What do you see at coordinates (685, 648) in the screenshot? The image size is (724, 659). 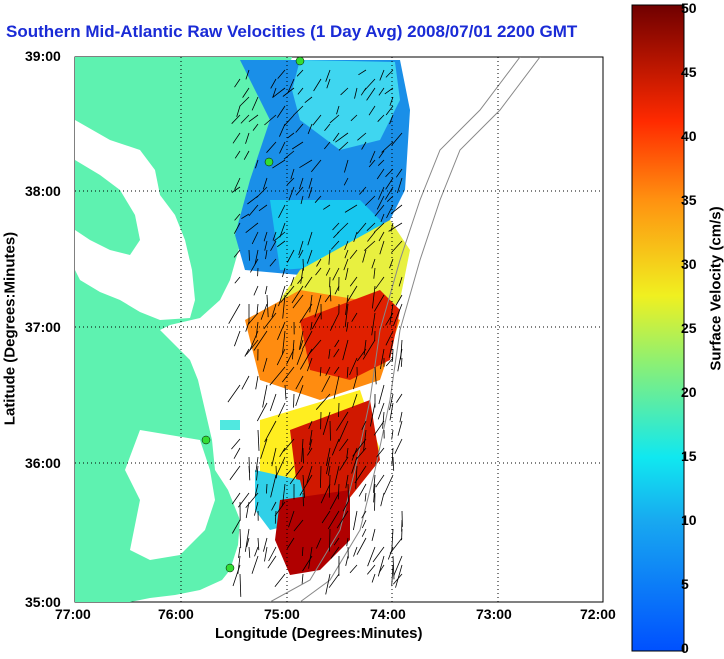 I see `colorbar-tick: 0` at bounding box center [685, 648].